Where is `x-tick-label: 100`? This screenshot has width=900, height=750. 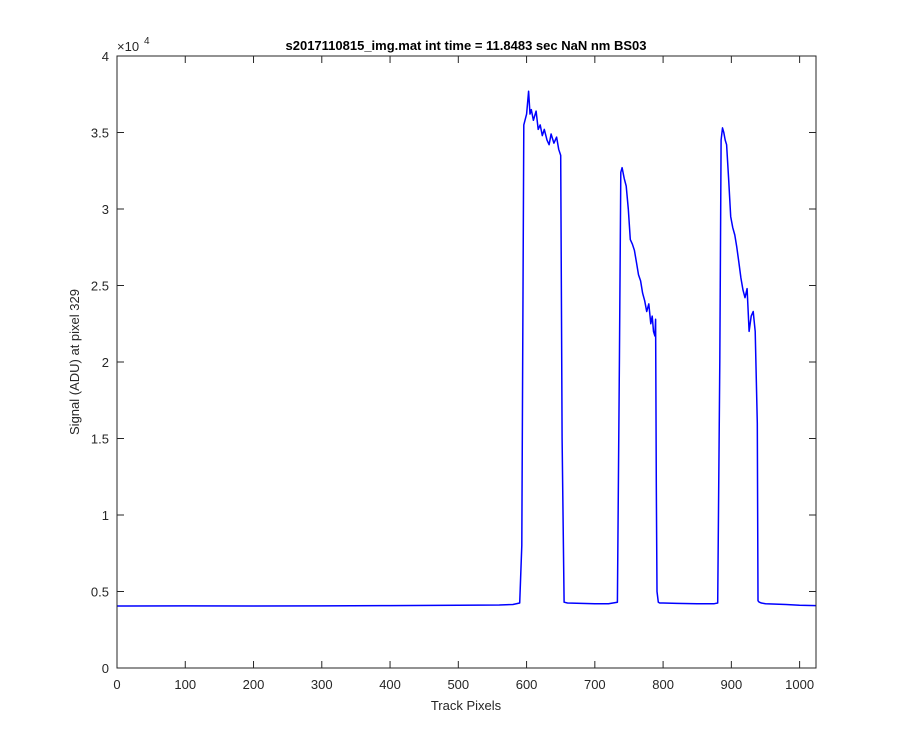
x-tick-label: 100 is located at coordinates (185, 684).